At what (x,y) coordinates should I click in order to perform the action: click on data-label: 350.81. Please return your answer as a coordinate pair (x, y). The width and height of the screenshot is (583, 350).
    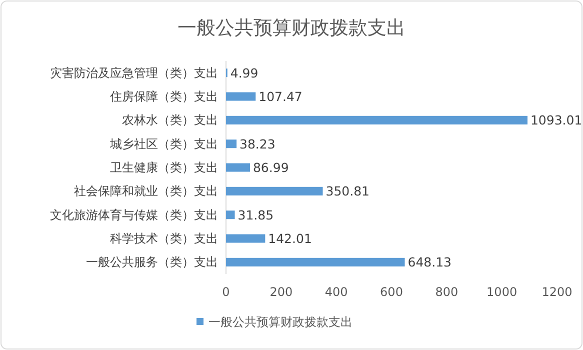
    Looking at the image, I should click on (348, 191).